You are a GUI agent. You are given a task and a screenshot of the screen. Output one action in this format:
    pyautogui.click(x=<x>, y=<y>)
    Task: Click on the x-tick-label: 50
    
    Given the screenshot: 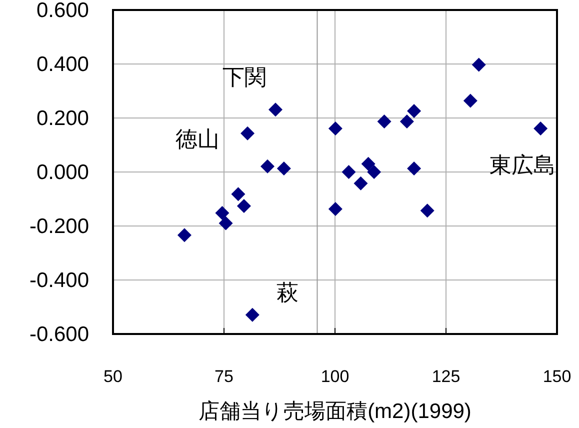 What is the action you would take?
    pyautogui.click(x=113, y=376)
    